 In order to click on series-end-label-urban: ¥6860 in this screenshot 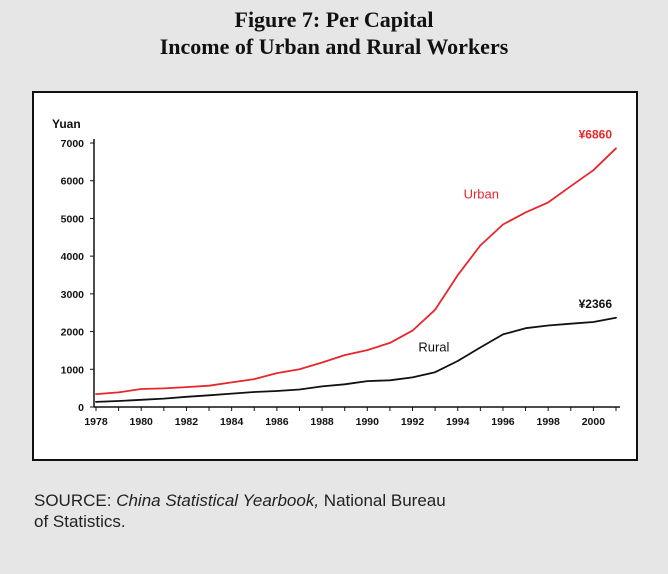, I will do `click(596, 134)`.